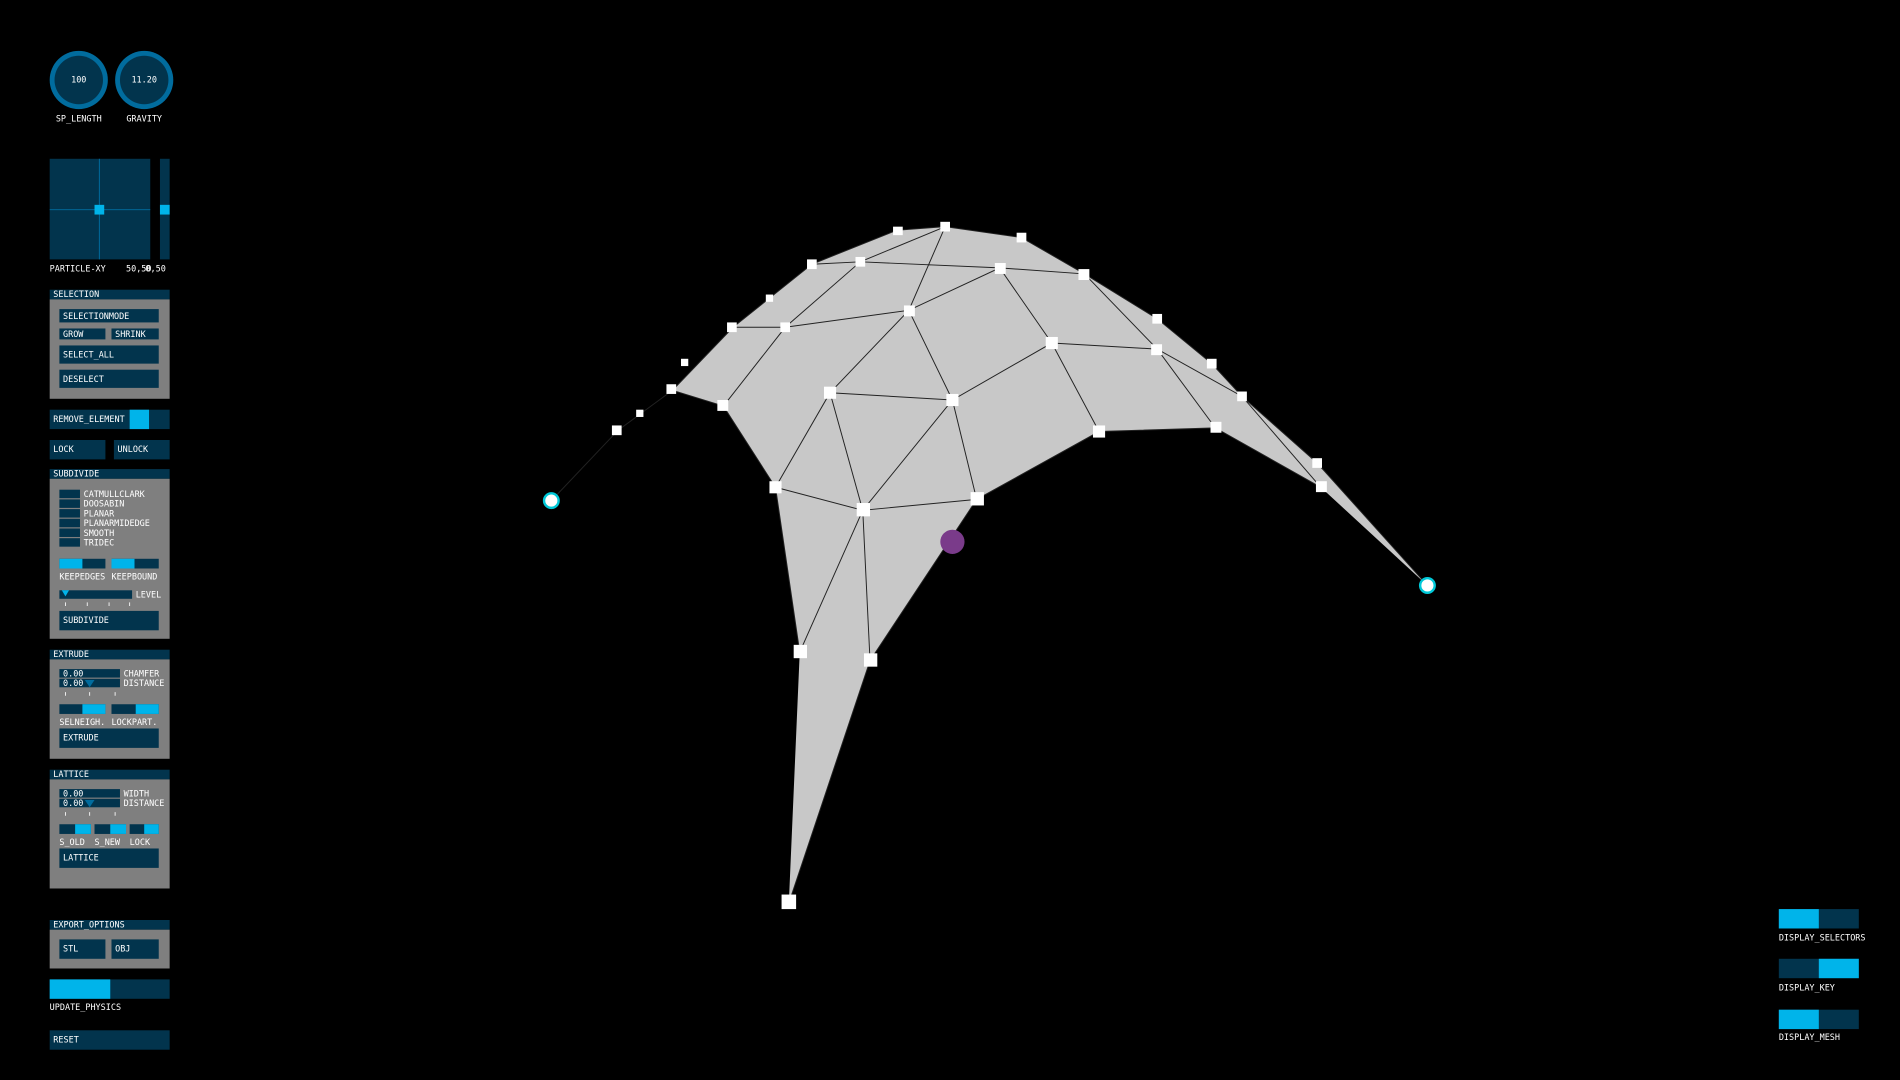 This screenshot has width=1900, height=1080. What do you see at coordinates (65, 1039) in the screenshot?
I see `button-label: RESET` at bounding box center [65, 1039].